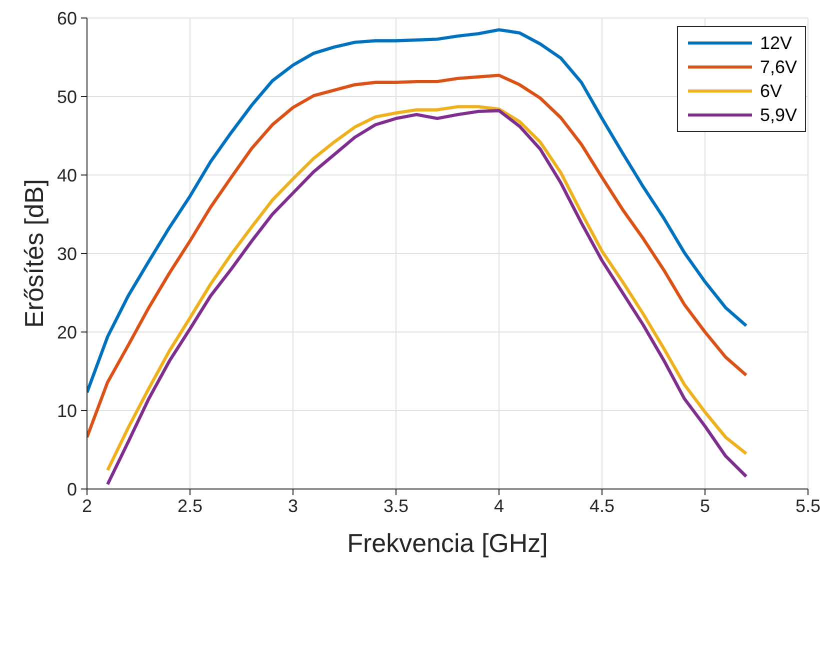  I want to click on x-tick-label: 2, so click(87, 506).